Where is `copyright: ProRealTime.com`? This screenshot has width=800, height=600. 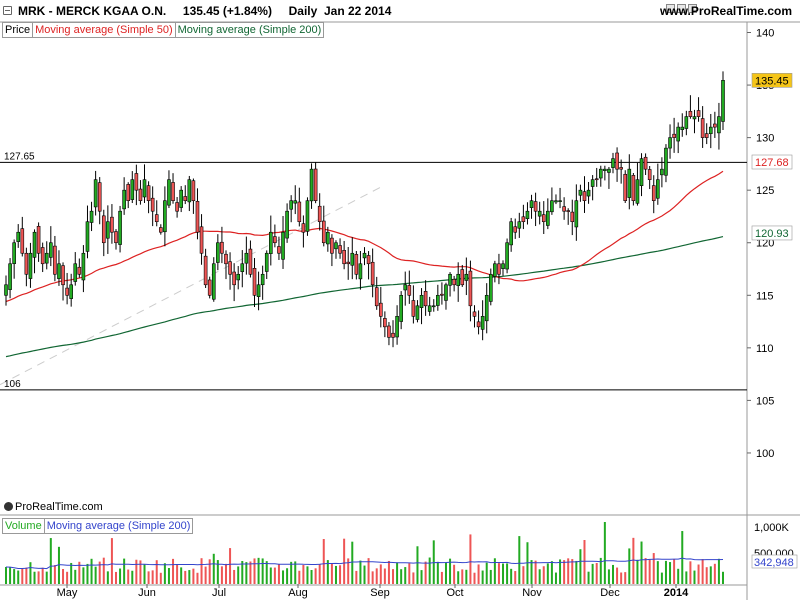 copyright: ProRealTime.com is located at coordinates (53, 507).